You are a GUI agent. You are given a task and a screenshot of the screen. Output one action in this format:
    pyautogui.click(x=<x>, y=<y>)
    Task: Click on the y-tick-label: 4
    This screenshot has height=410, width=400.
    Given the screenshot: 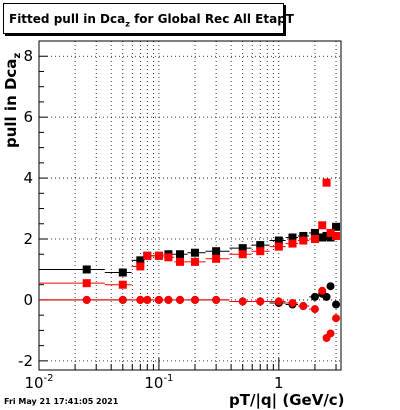 What is the action you would take?
    pyautogui.click(x=28, y=178)
    